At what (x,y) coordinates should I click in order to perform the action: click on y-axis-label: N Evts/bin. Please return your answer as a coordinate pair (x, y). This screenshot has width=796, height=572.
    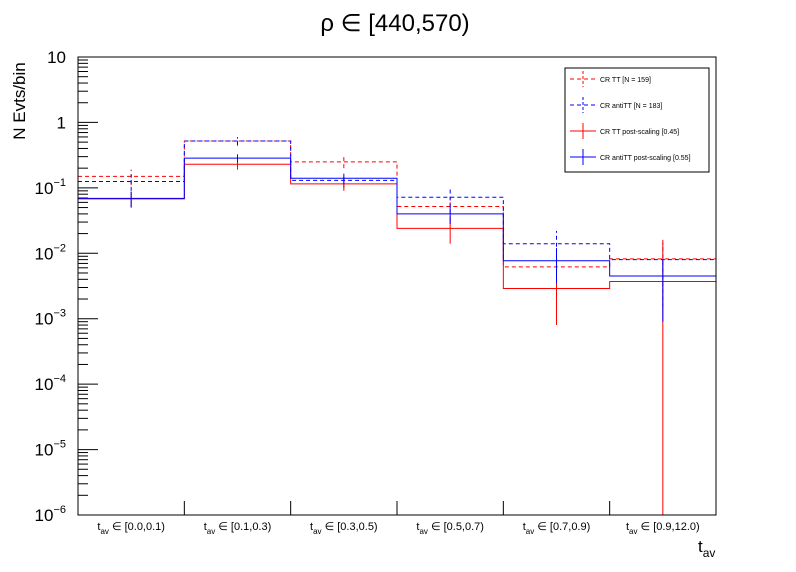
    Looking at the image, I should click on (19, 100).